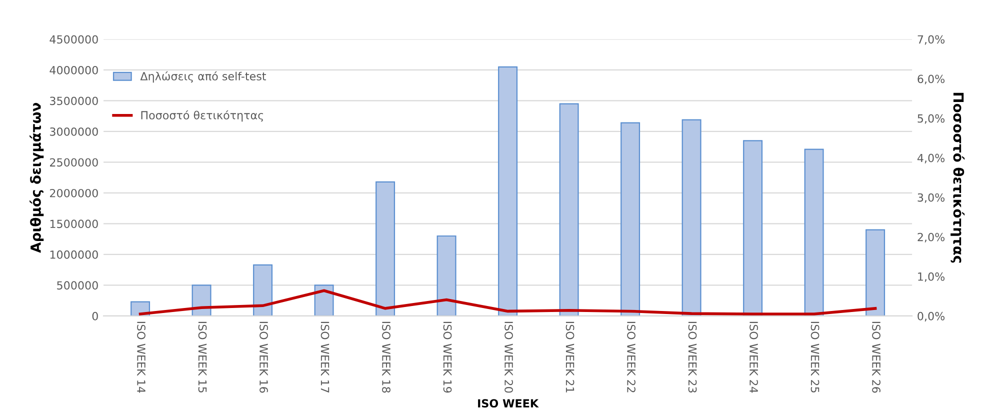  What do you see at coordinates (74, 131) in the screenshot?
I see `y-tick-label: 3000000` at bounding box center [74, 131].